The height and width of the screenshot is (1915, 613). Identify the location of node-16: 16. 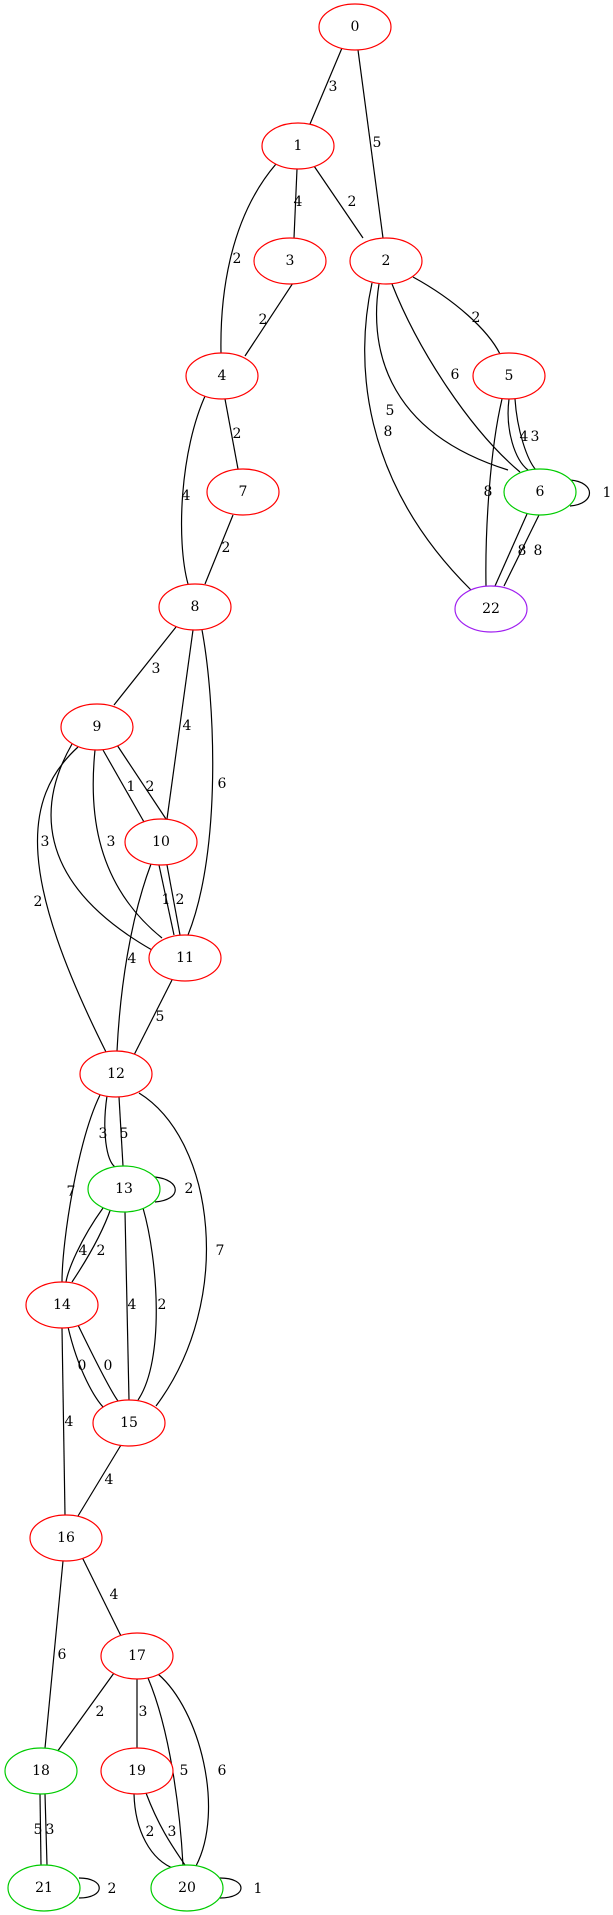
(66, 1538).